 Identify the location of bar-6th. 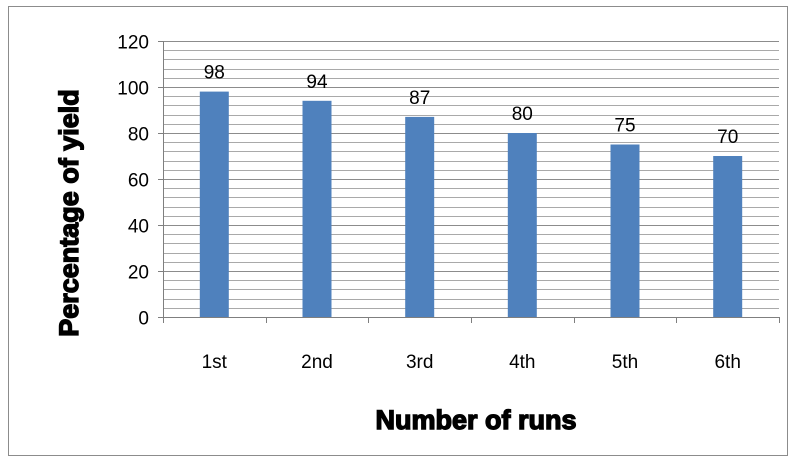
(728, 236).